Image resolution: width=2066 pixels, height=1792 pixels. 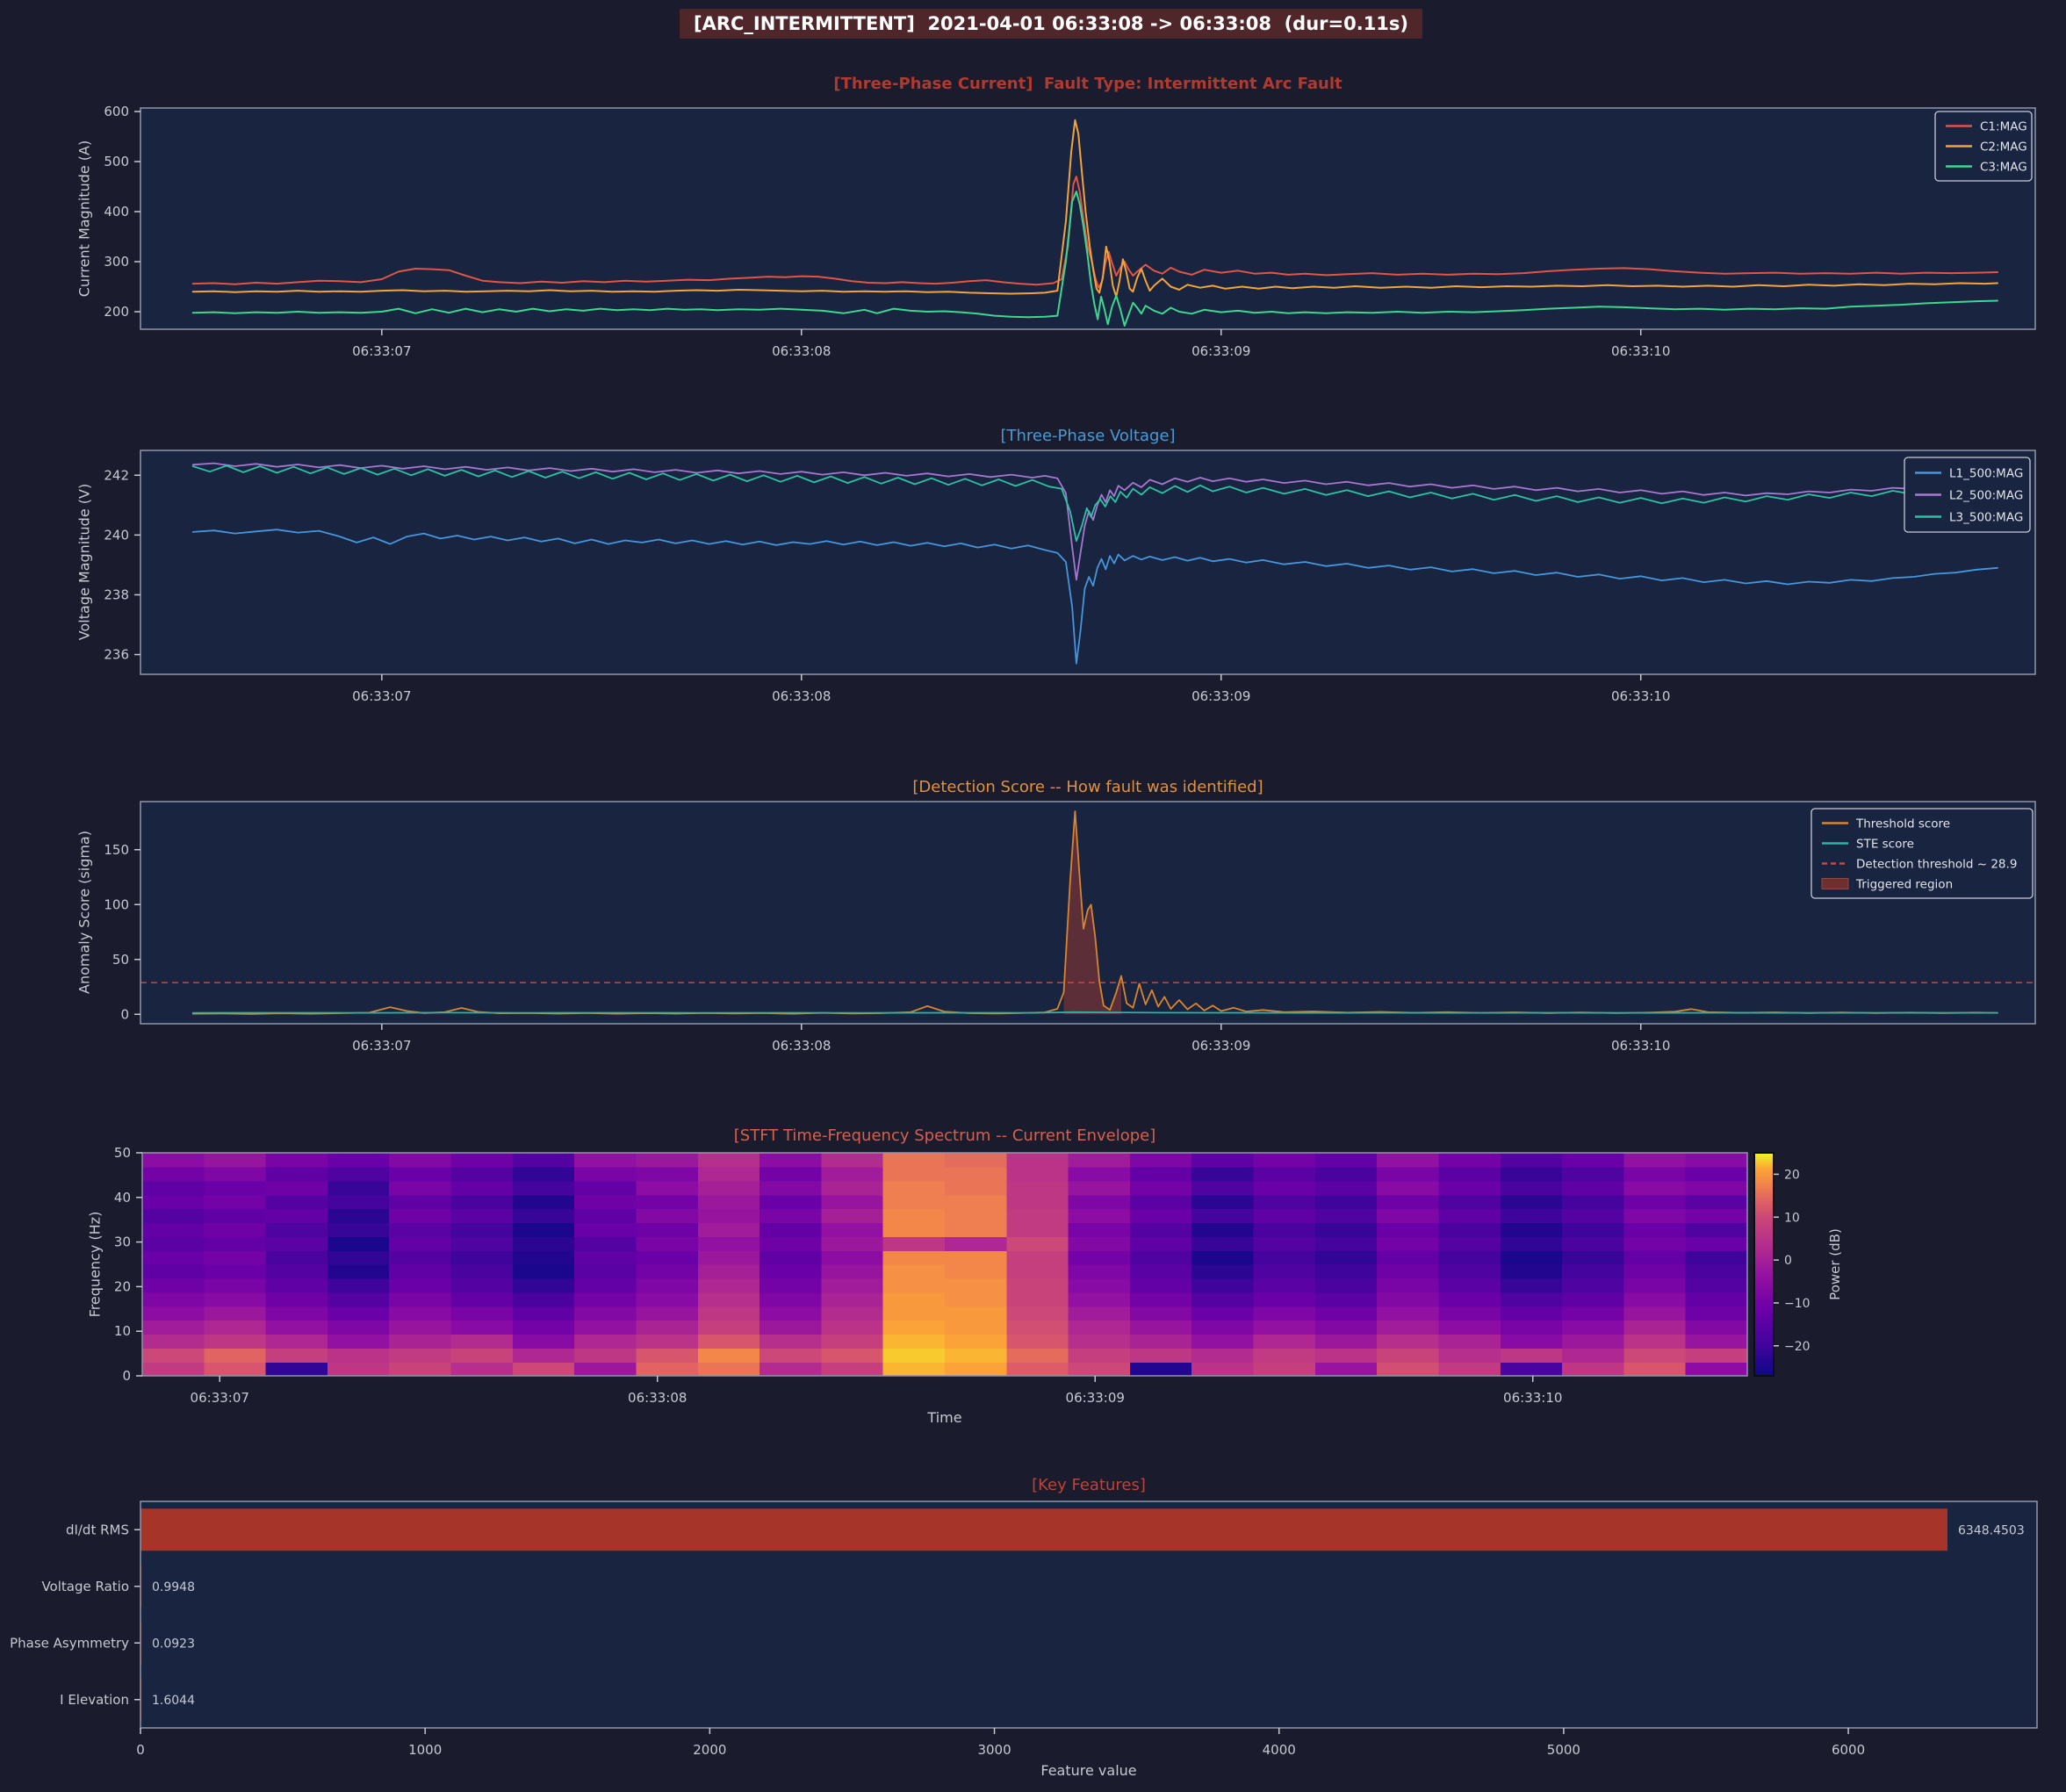 What do you see at coordinates (1797, 1304) in the screenshot?
I see `svg-text: −10` at bounding box center [1797, 1304].